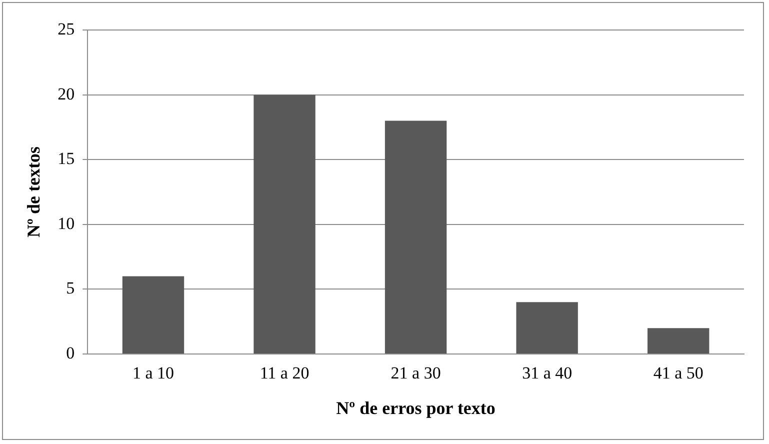  I want to click on y-axis-title: Nº de textos, so click(33, 192).